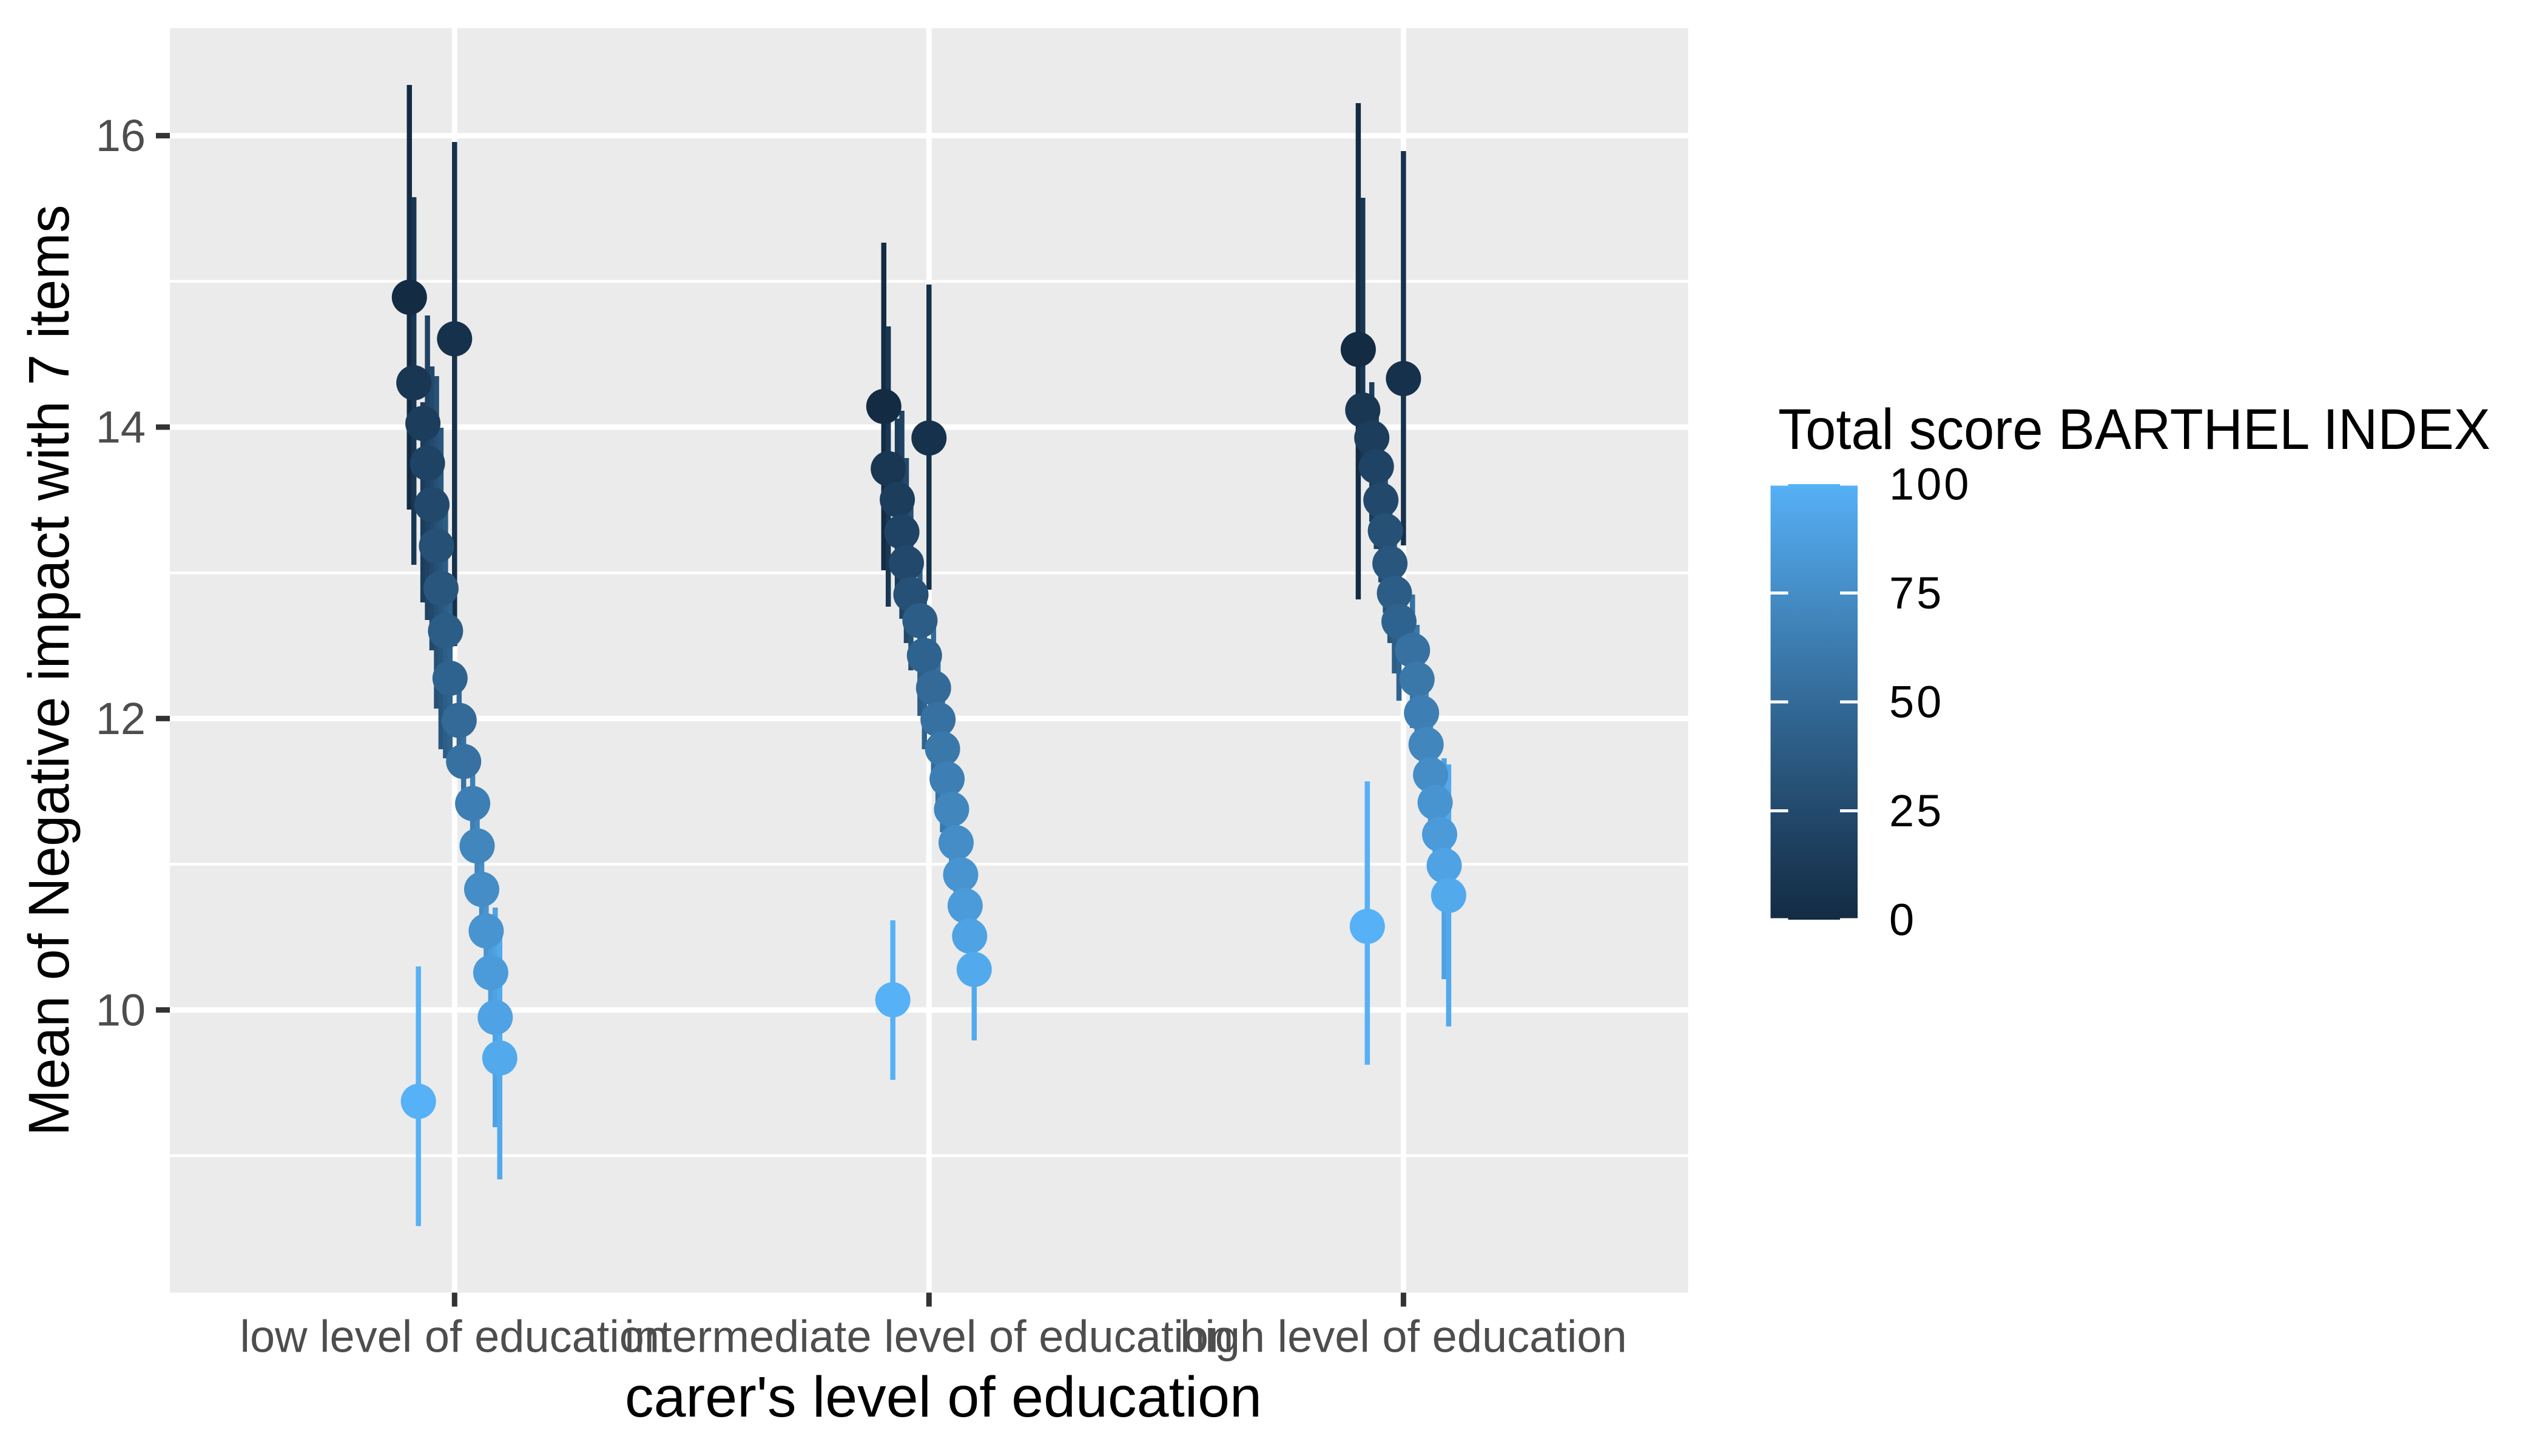 The height and width of the screenshot is (1456, 2548). Describe the element at coordinates (121, 135) in the screenshot. I see `svg-text: 16` at that location.